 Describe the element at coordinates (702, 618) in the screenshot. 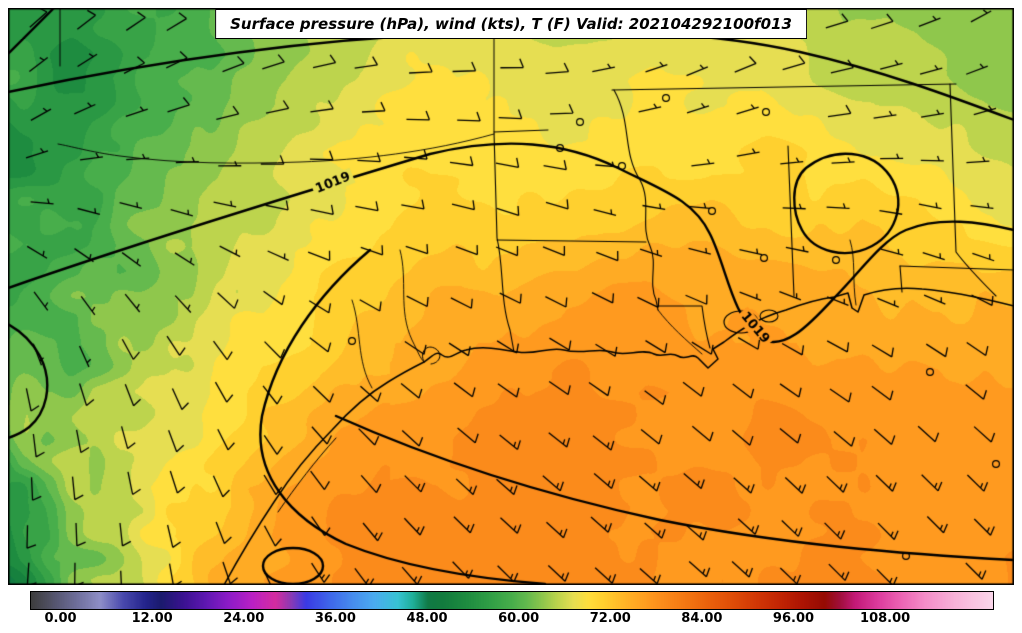

I see `colorbar-tick-label: 84.00` at that location.